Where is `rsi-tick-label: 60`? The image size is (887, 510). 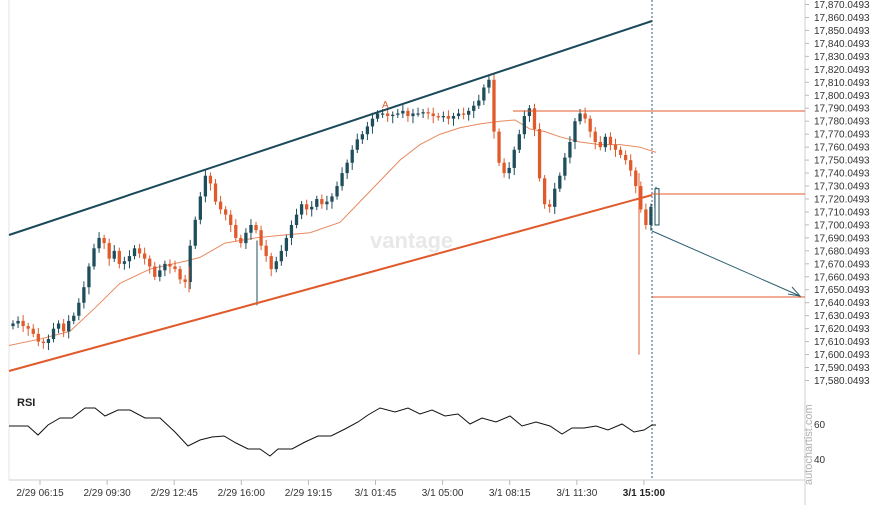 rsi-tick-label: 60 is located at coordinates (820, 425).